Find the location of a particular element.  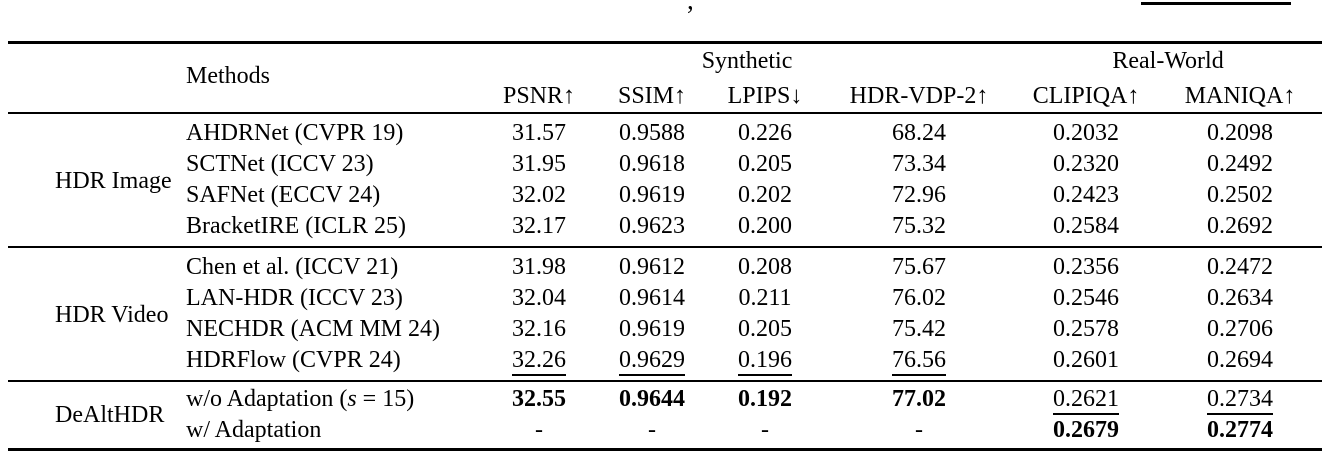

value-cell: 0.2774 is located at coordinates (1240, 429).